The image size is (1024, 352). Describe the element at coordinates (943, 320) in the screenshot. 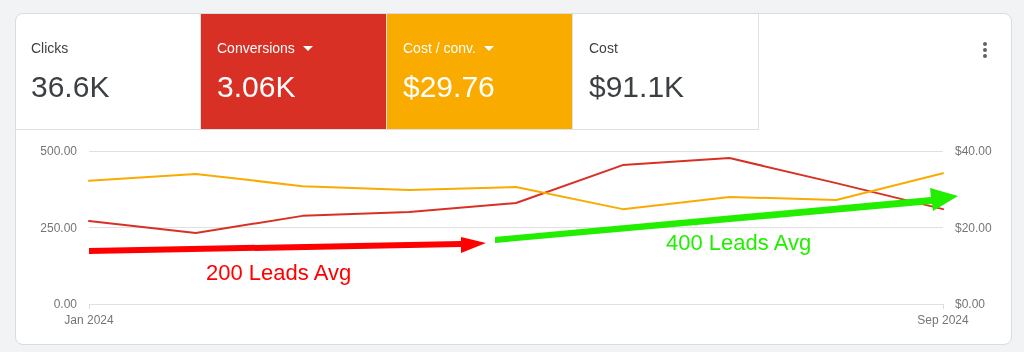

I see `x-tick-label: Sep 2024` at that location.